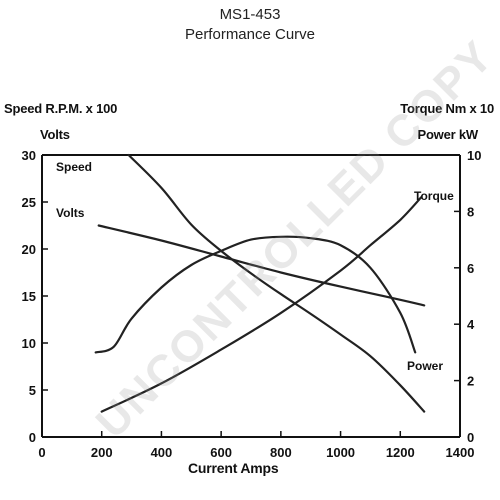  I want to click on right-y-tick-label: 0, so click(470, 437).